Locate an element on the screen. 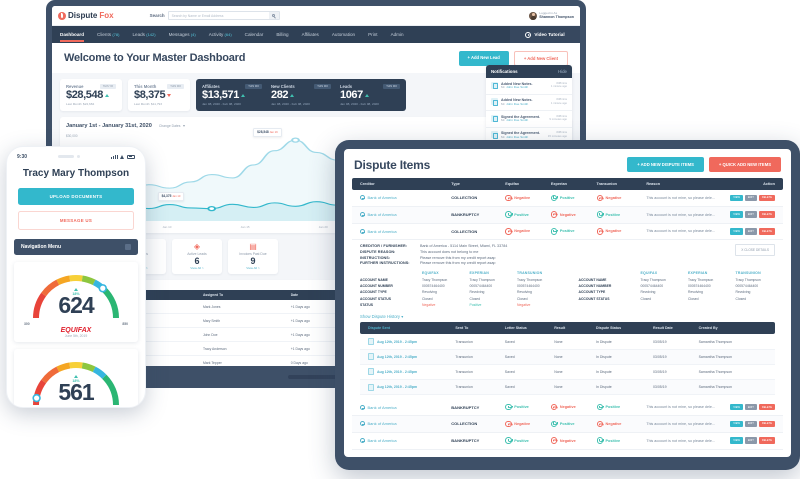 This screenshot has height=479, width=800. add-new-lead-button: + Add New Lead is located at coordinates (483, 58).